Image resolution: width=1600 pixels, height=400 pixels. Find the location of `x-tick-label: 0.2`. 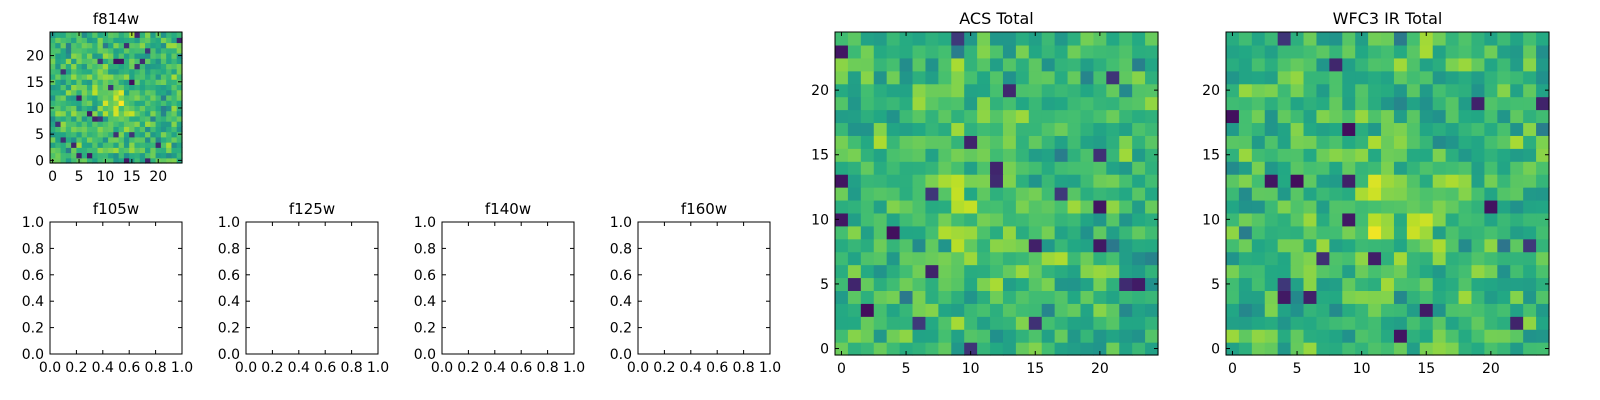

x-tick-label: 0.2 is located at coordinates (664, 368).